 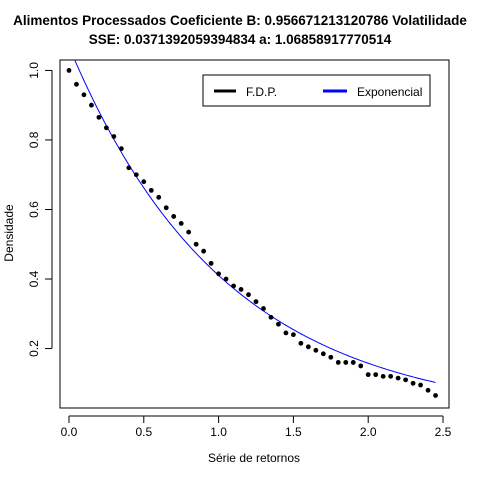 I want to click on y-tick-label: 0.2, so click(x=34, y=348).